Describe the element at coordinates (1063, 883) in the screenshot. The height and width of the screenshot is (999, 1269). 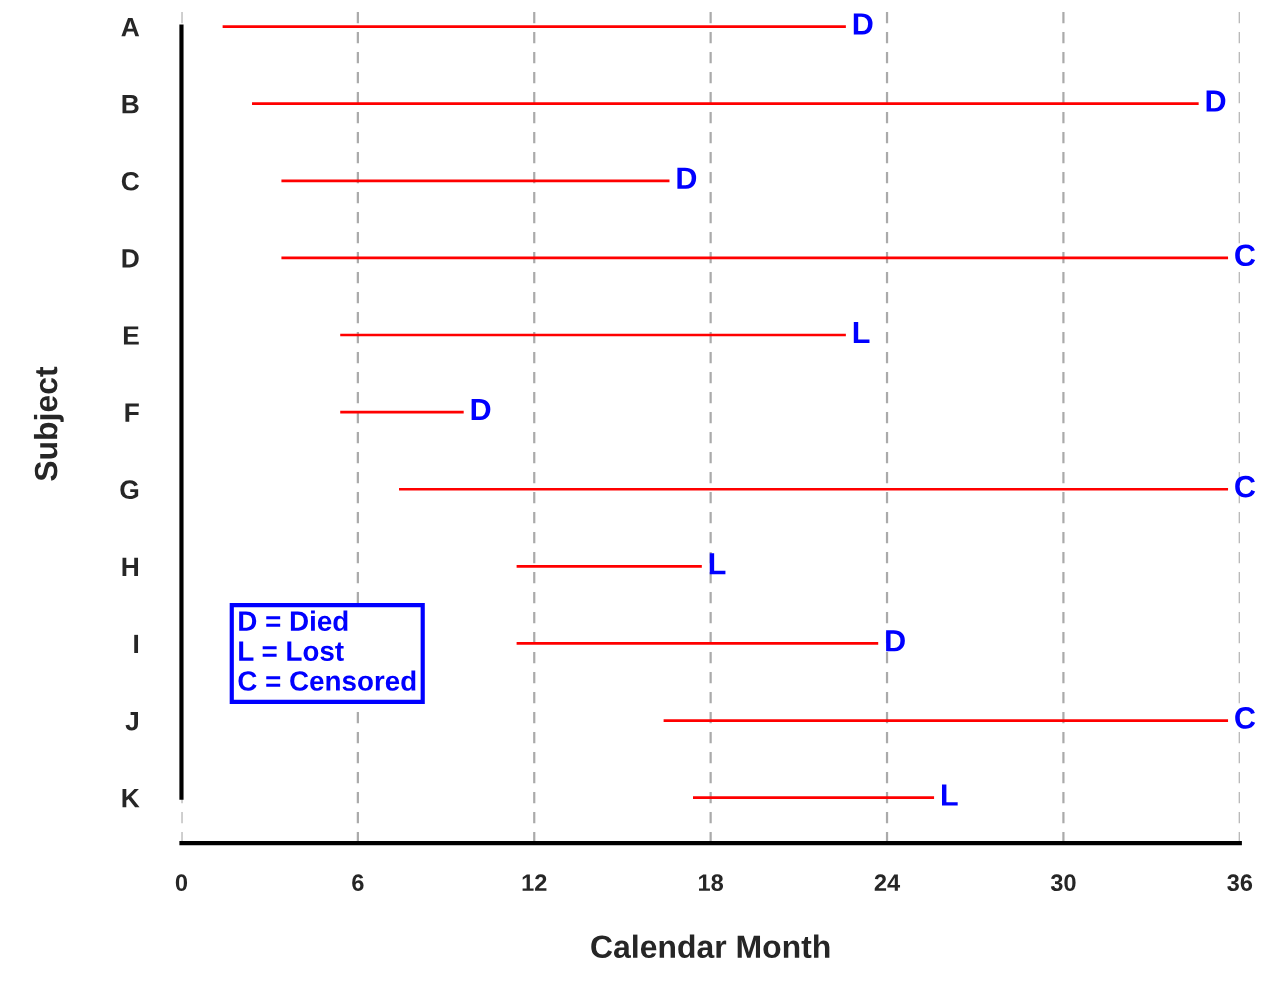
I see `x-tick-label: 30` at that location.